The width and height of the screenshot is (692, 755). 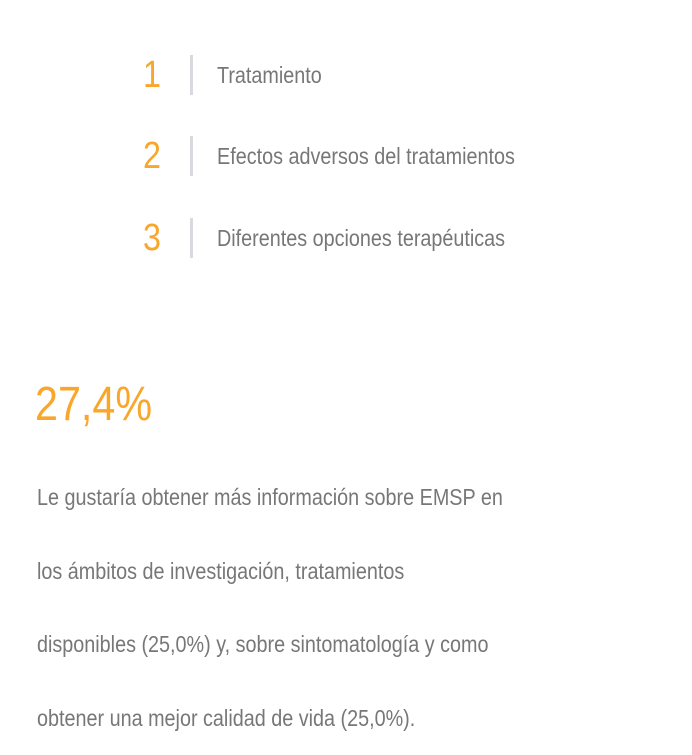 What do you see at coordinates (94, 404) in the screenshot?
I see `highlight-percentage: 27,4%` at bounding box center [94, 404].